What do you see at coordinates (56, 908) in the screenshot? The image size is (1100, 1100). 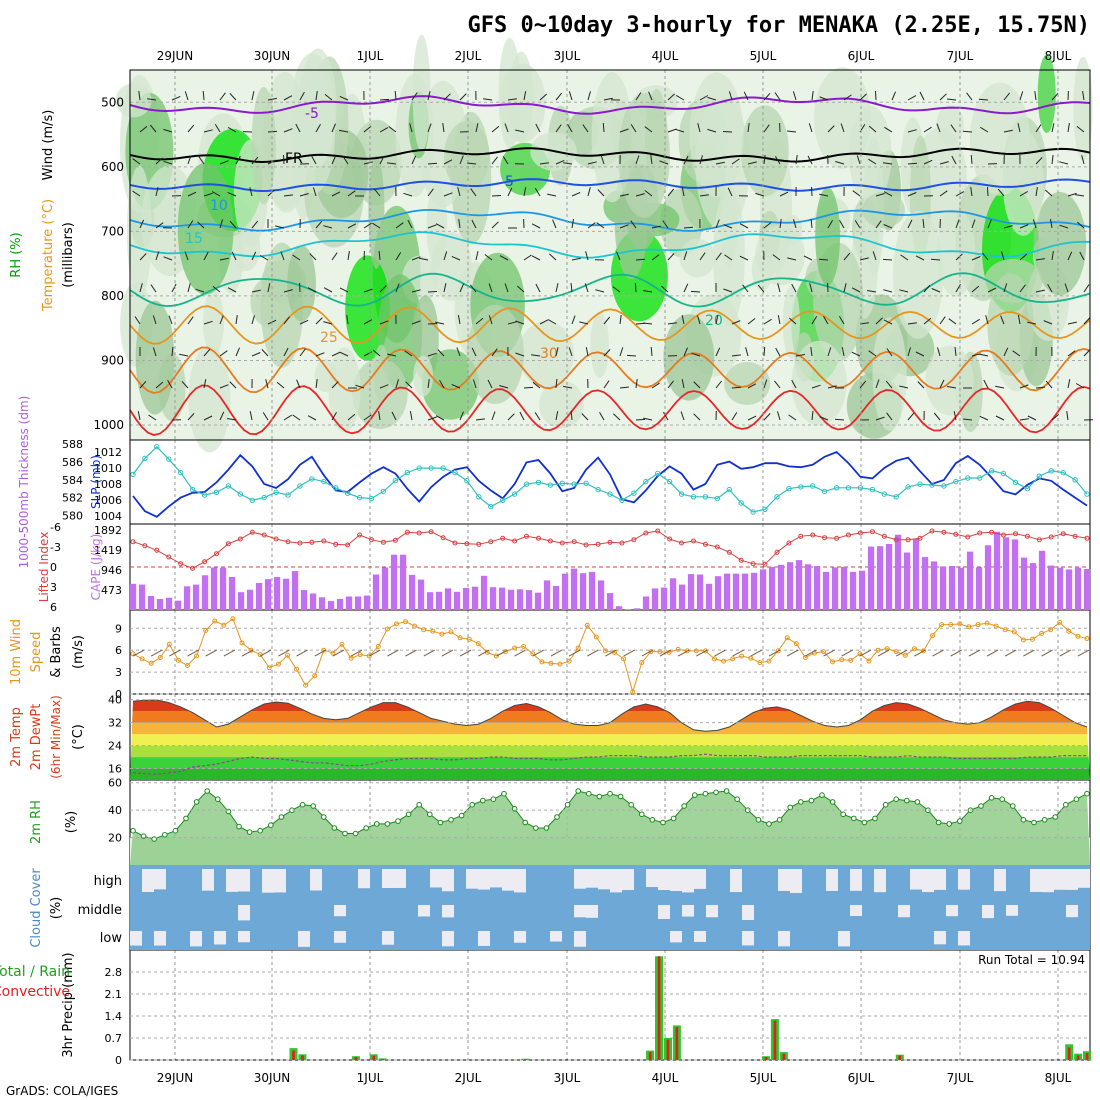 I see `cloud-units-label: (%)` at bounding box center [56, 908].